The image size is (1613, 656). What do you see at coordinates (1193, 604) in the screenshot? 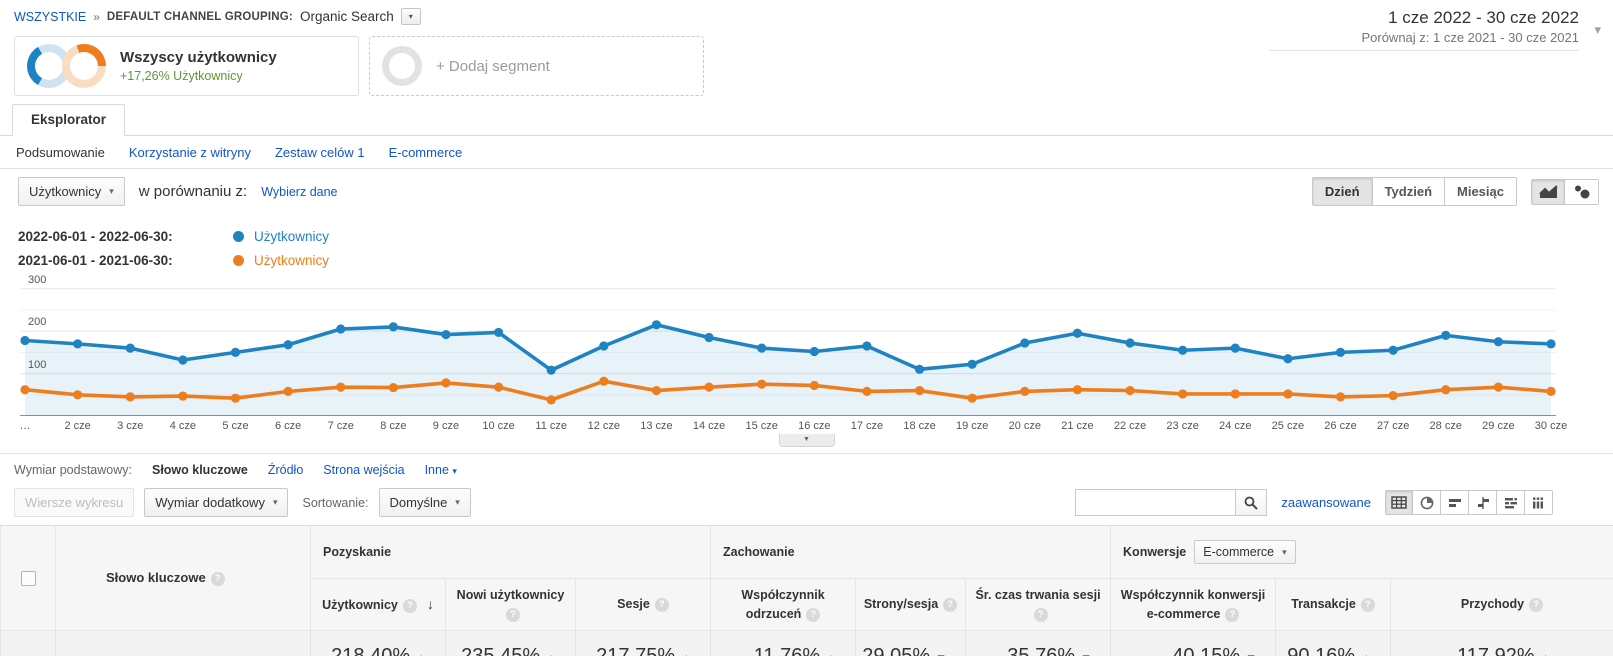
I see `col-header-wspolczynnik-konwersji: Współczynnik konwersji e-commerce?` at bounding box center [1193, 604].